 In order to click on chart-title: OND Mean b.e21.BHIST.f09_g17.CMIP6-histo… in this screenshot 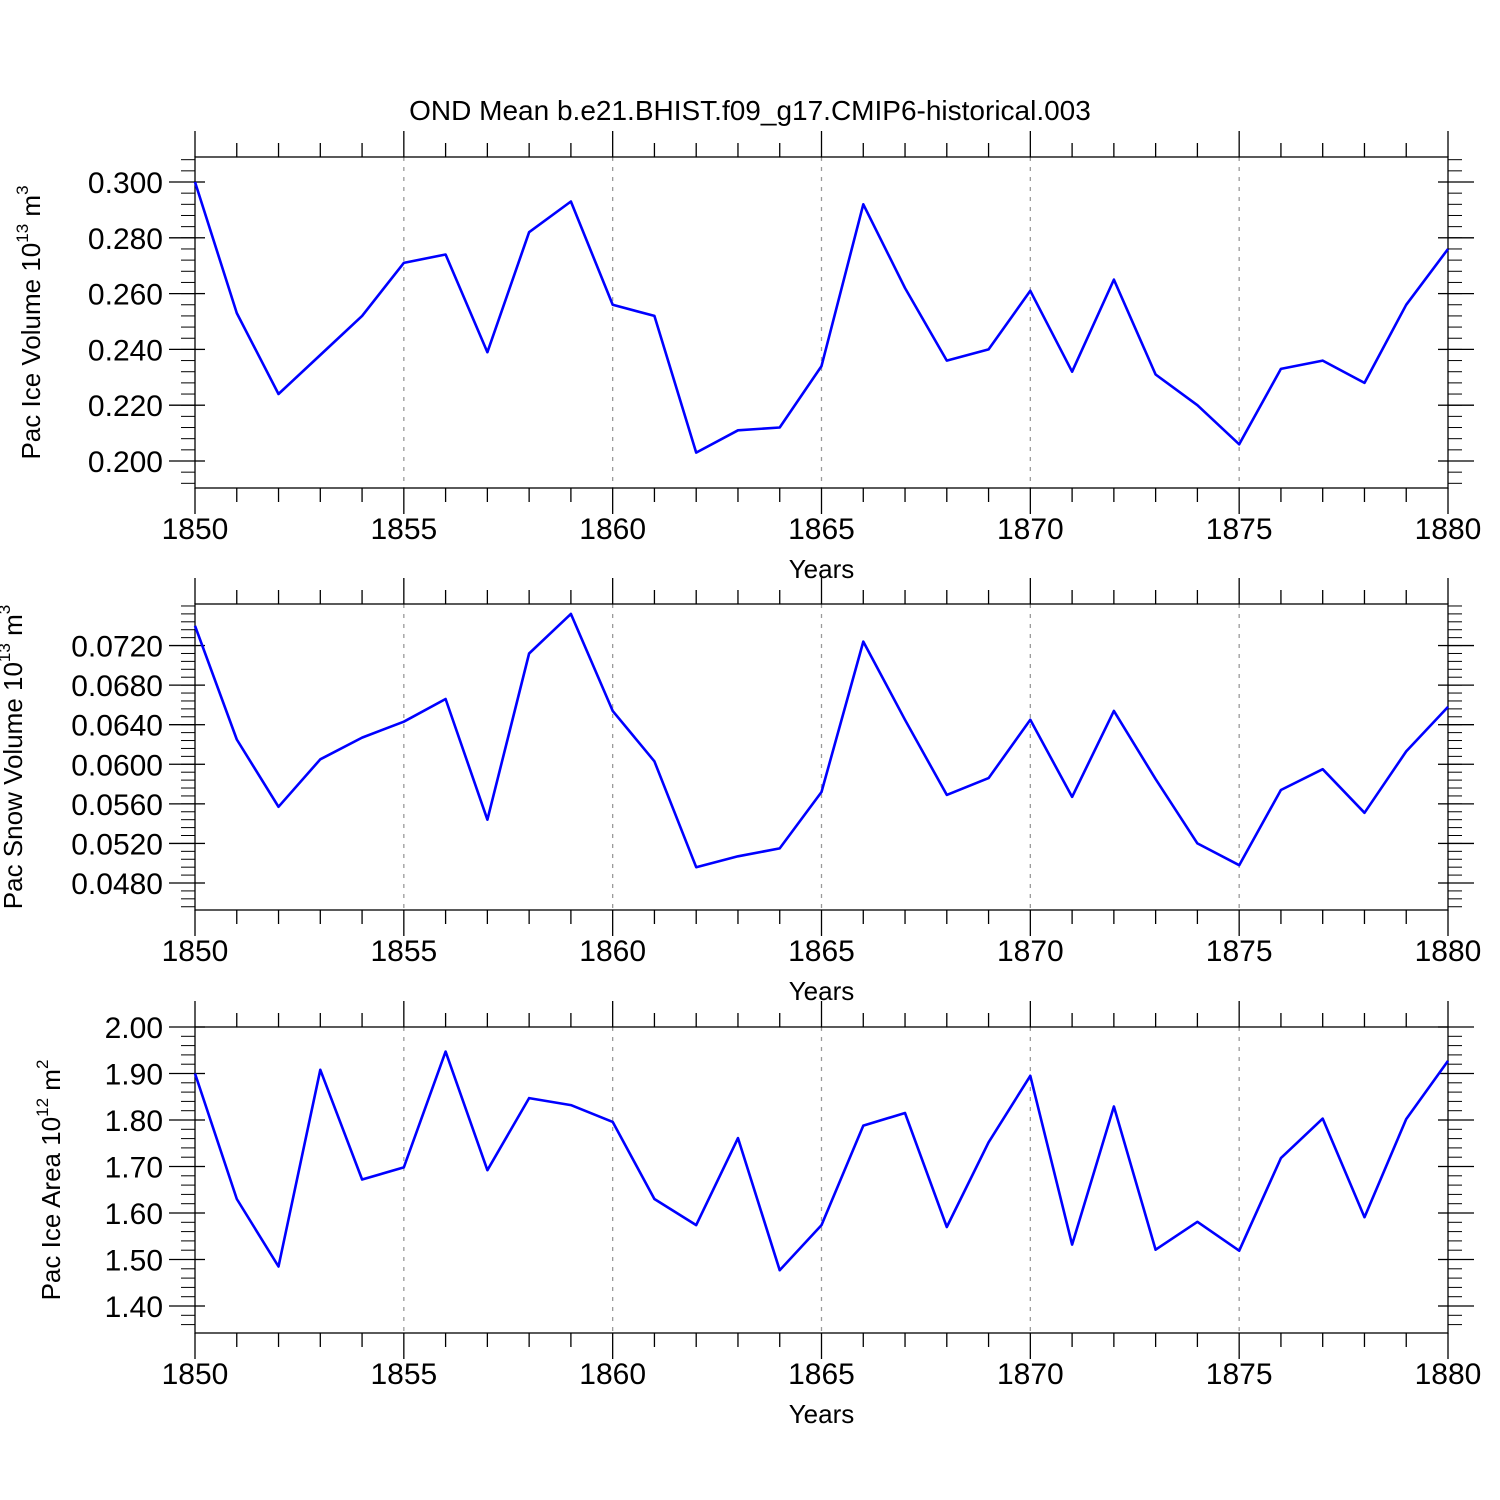, I will do `click(750, 110)`.